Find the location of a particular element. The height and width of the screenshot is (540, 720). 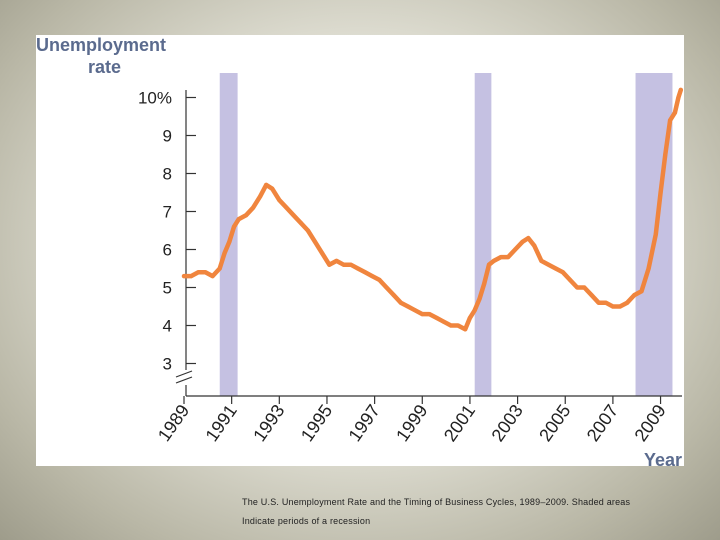

y-tick-label: 8 is located at coordinates (167, 174).